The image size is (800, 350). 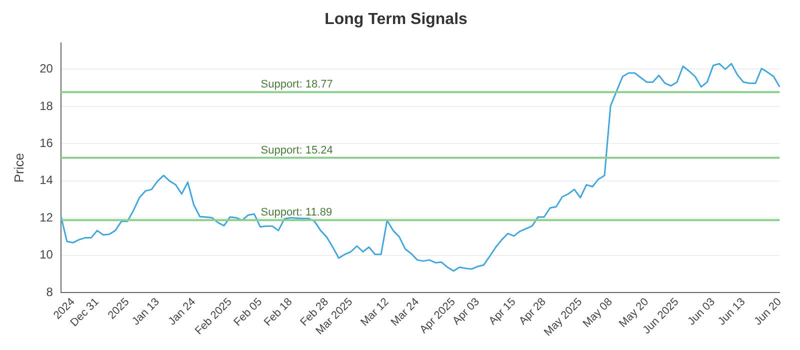 I want to click on ref-line-label: Support: 18.77, so click(x=296, y=84).